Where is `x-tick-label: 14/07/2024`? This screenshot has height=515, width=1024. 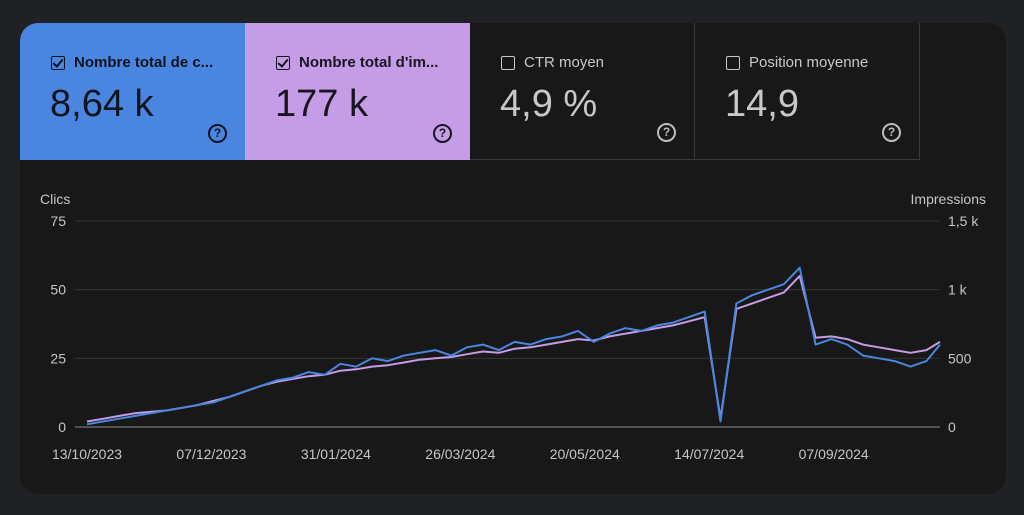 x-tick-label: 14/07/2024 is located at coordinates (709, 454).